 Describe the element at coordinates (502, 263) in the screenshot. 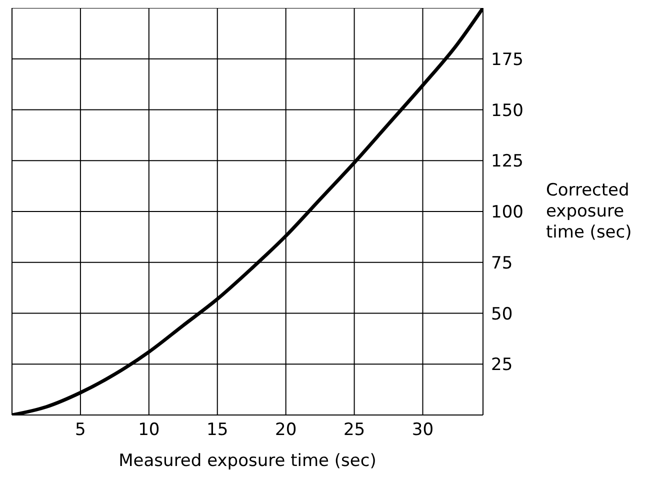

I see `y-tick-label: 75` at that location.